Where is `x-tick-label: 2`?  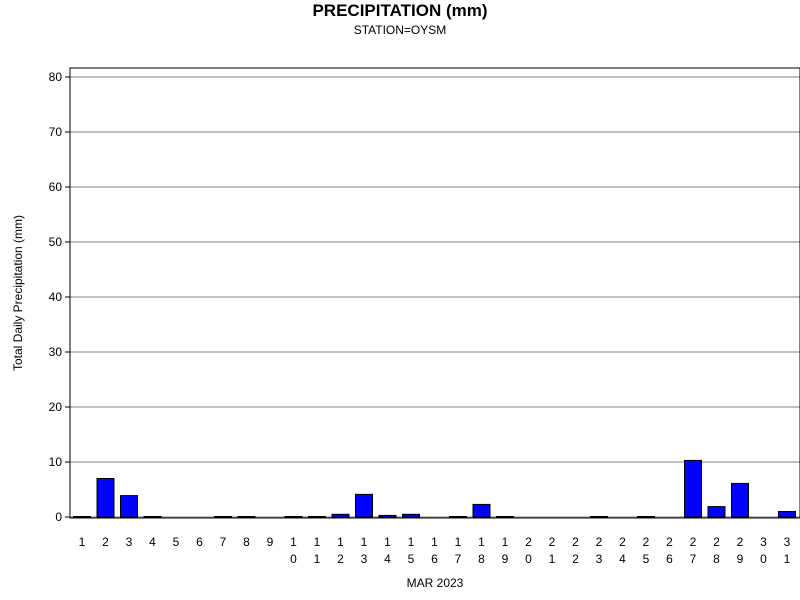
x-tick-label: 2 is located at coordinates (105, 542).